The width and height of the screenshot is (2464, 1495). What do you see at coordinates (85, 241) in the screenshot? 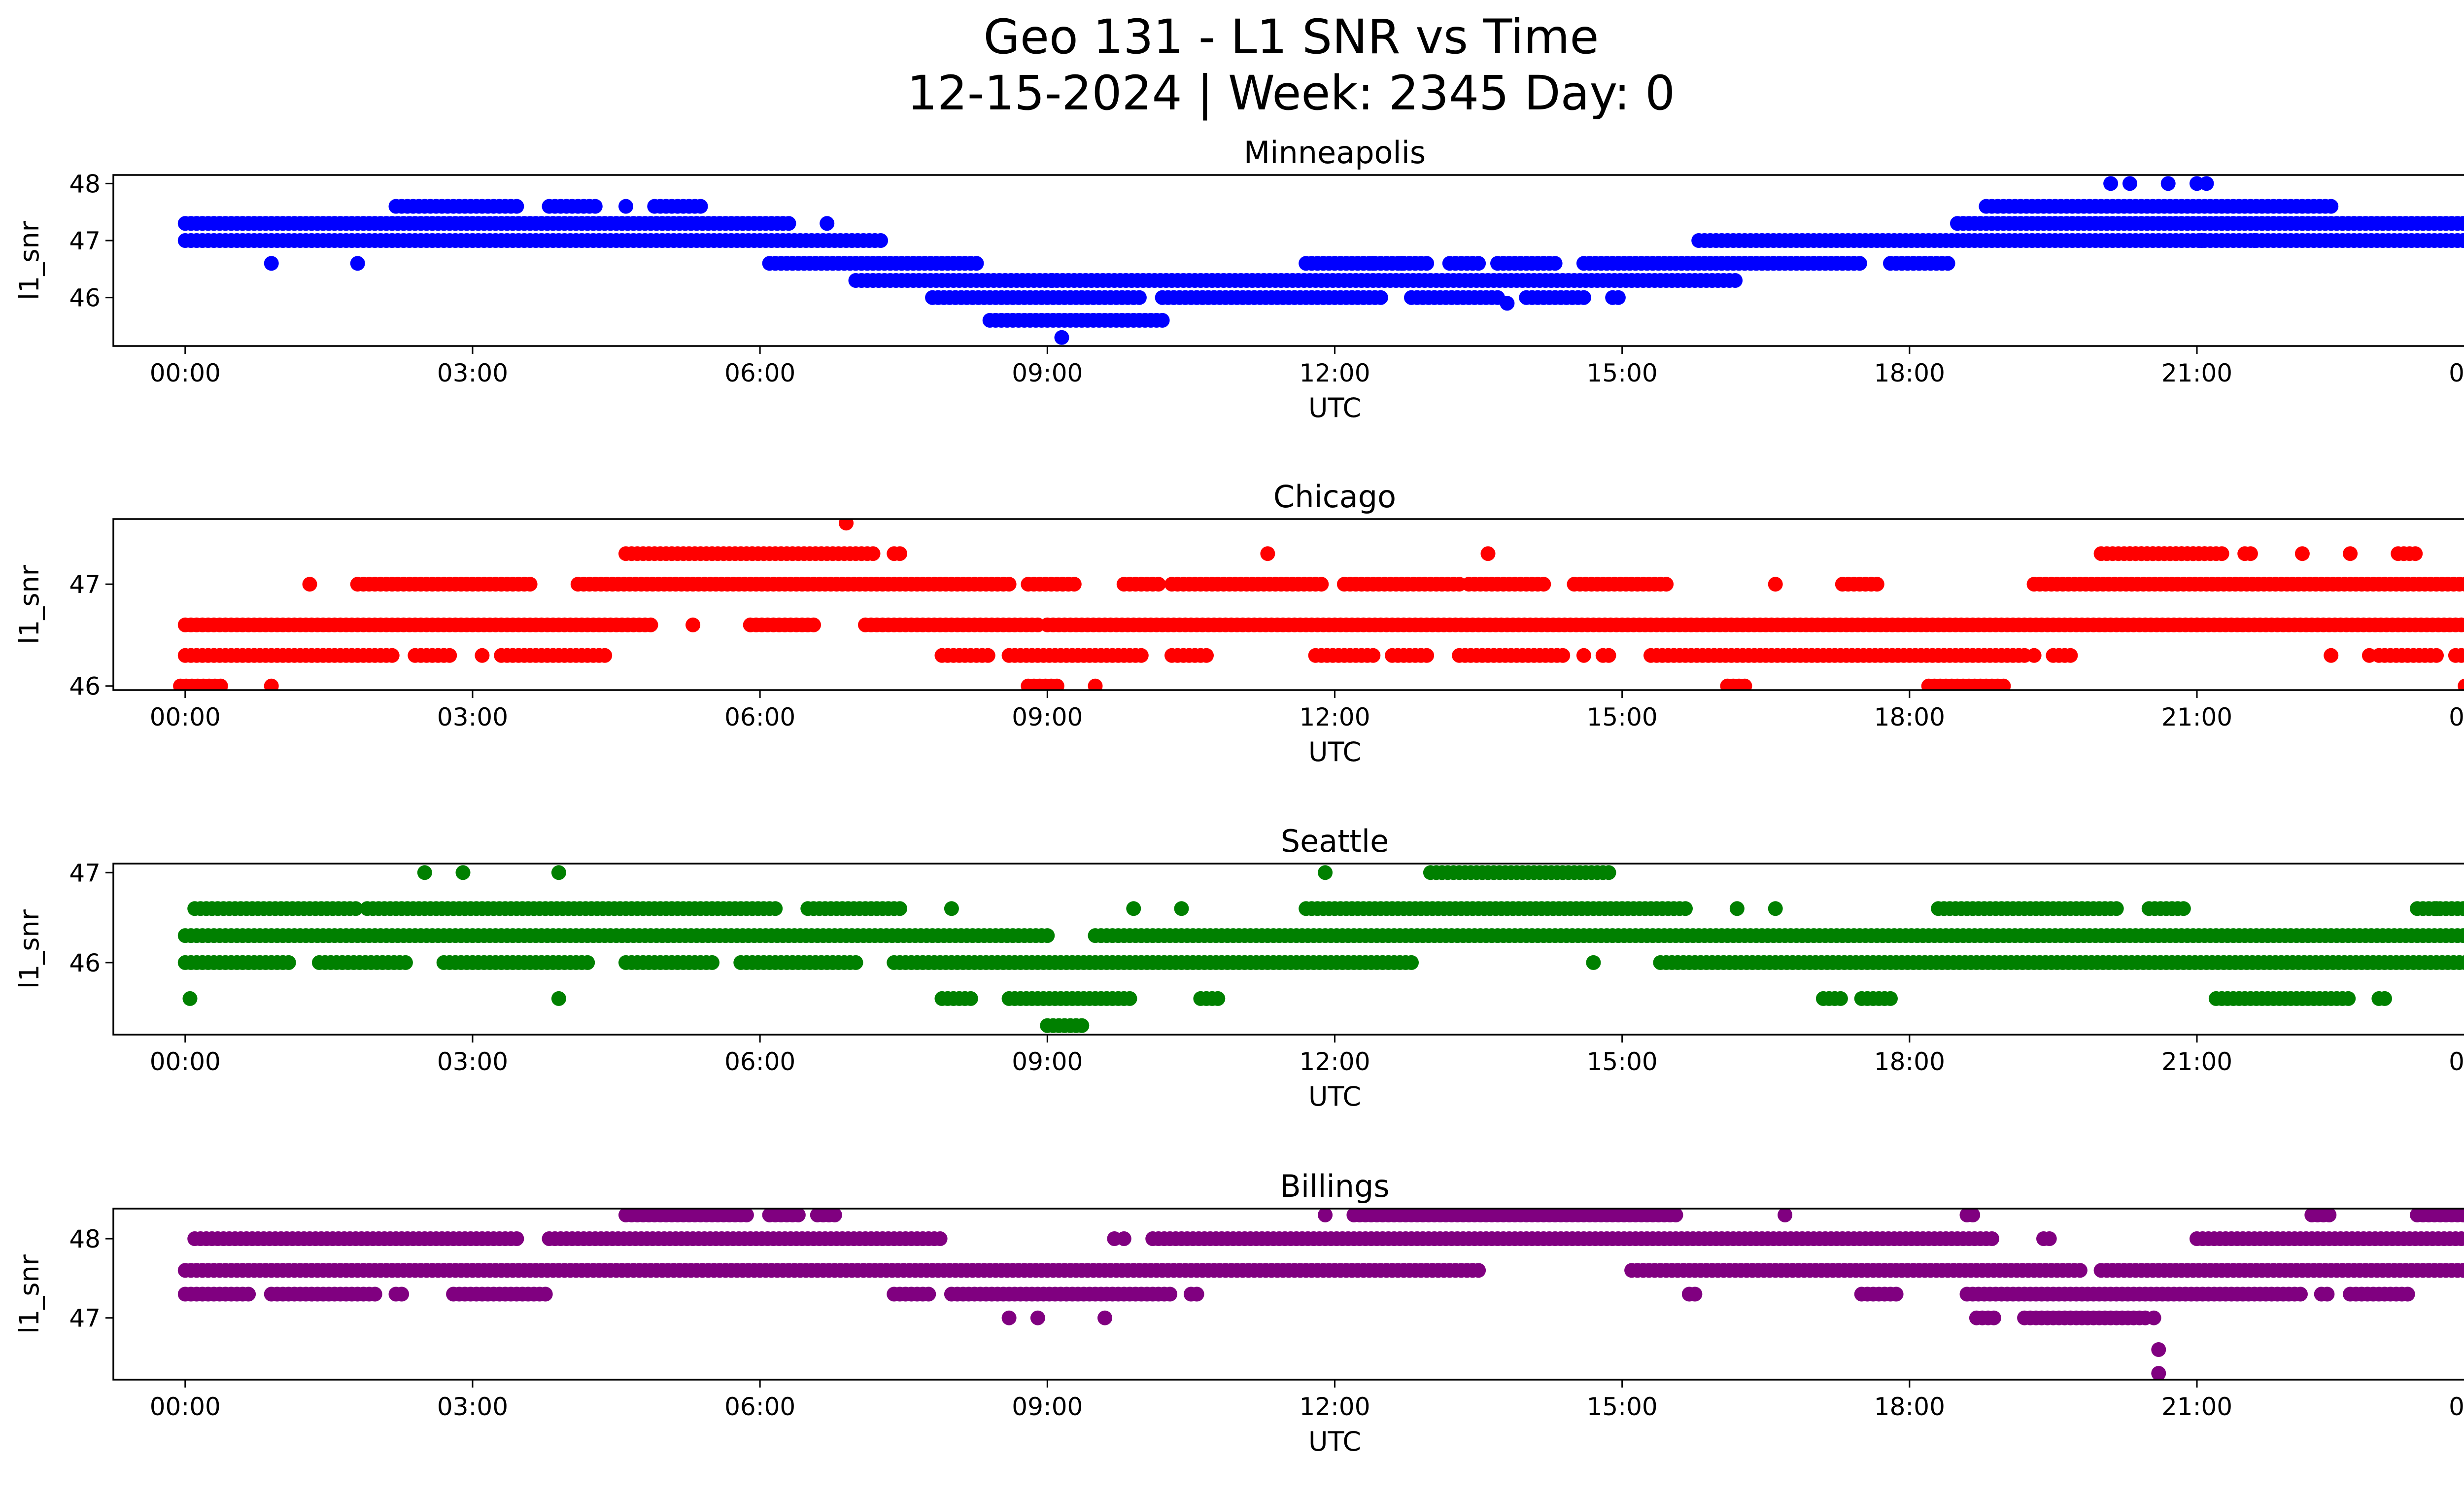
I see `y-tick-label: 47` at bounding box center [85, 241].